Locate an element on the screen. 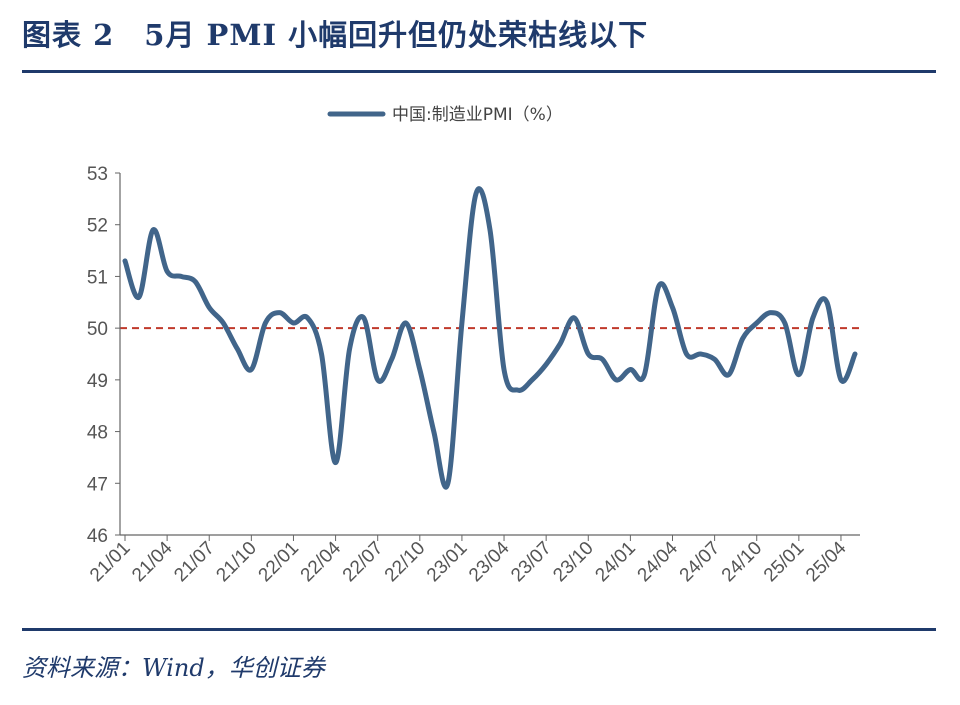  x-tick-label: 23/10 is located at coordinates (573, 562).